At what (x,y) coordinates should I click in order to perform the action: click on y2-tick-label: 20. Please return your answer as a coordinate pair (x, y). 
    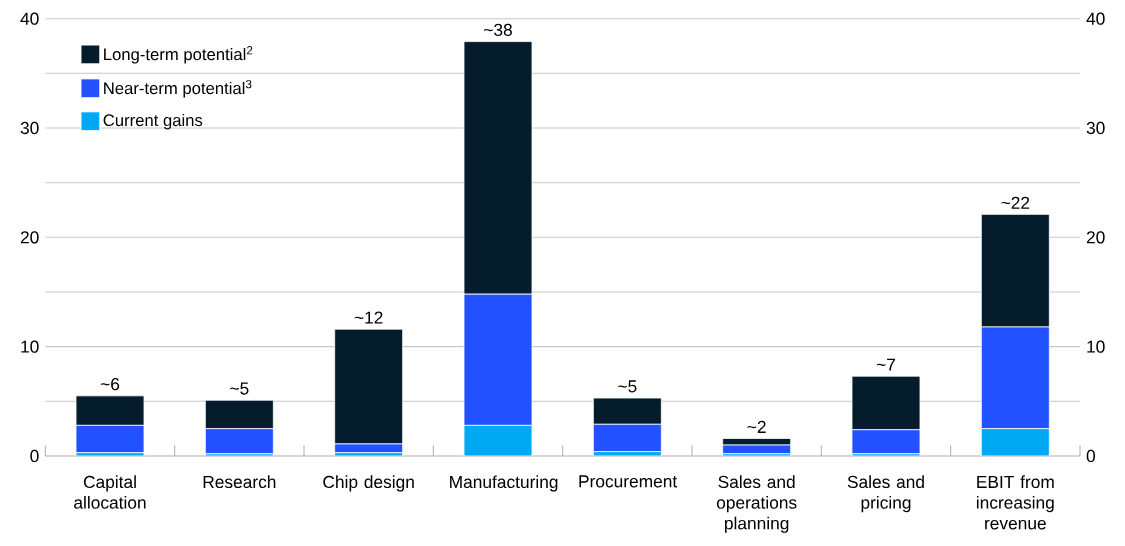
    Looking at the image, I should click on (1095, 237).